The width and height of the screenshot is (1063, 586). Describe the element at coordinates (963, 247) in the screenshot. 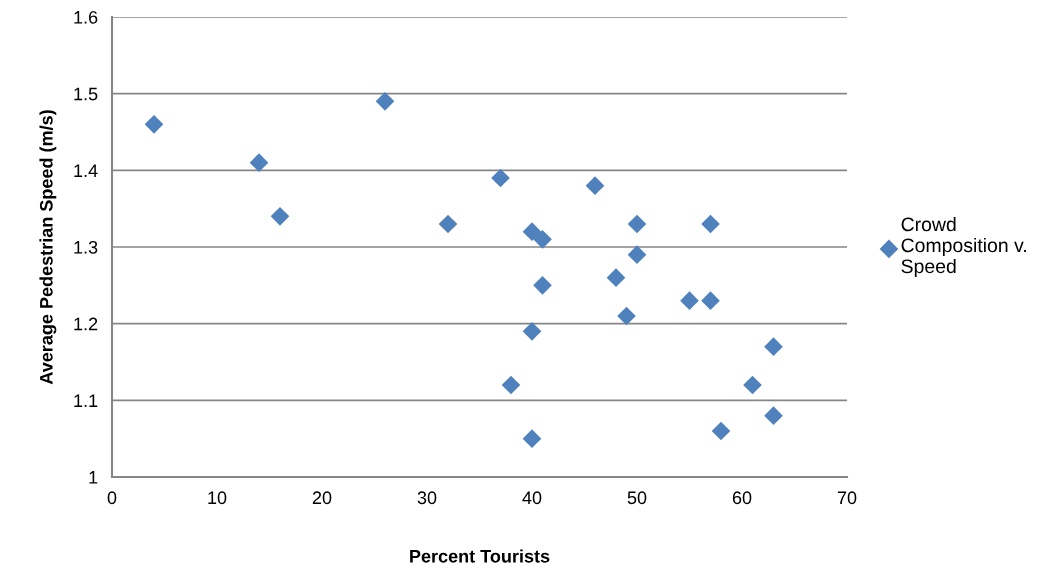

I see `legend-label: Crowd Composition v. Speed` at that location.